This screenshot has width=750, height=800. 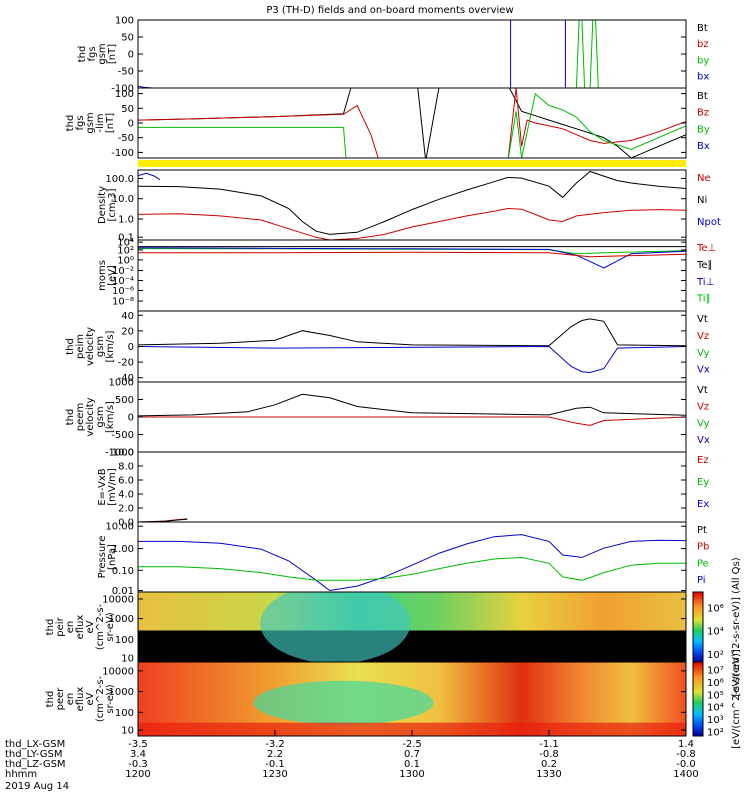 What do you see at coordinates (412, 744) in the screenshot?
I see `xaxis-value: -2.5` at bounding box center [412, 744].